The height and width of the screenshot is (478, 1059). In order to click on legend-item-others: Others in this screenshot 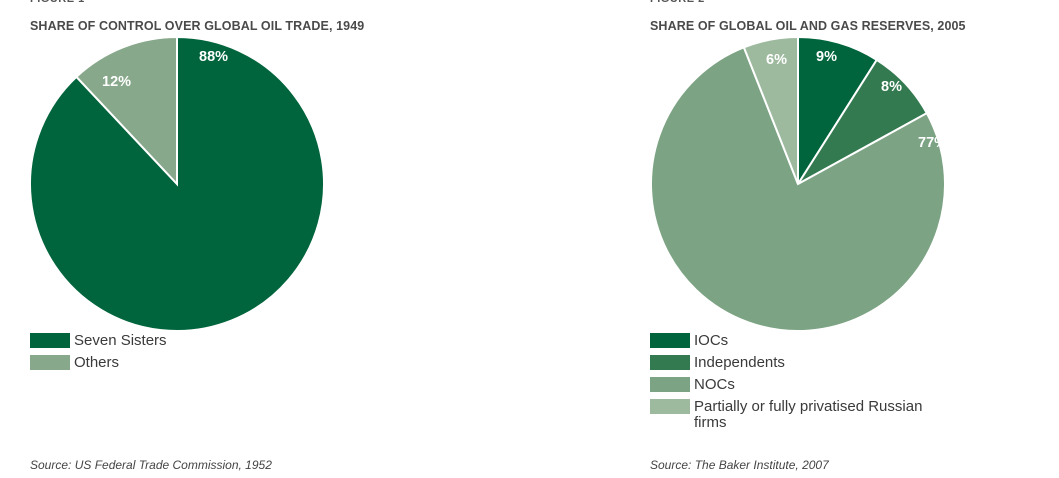, I will do `click(98, 366)`.